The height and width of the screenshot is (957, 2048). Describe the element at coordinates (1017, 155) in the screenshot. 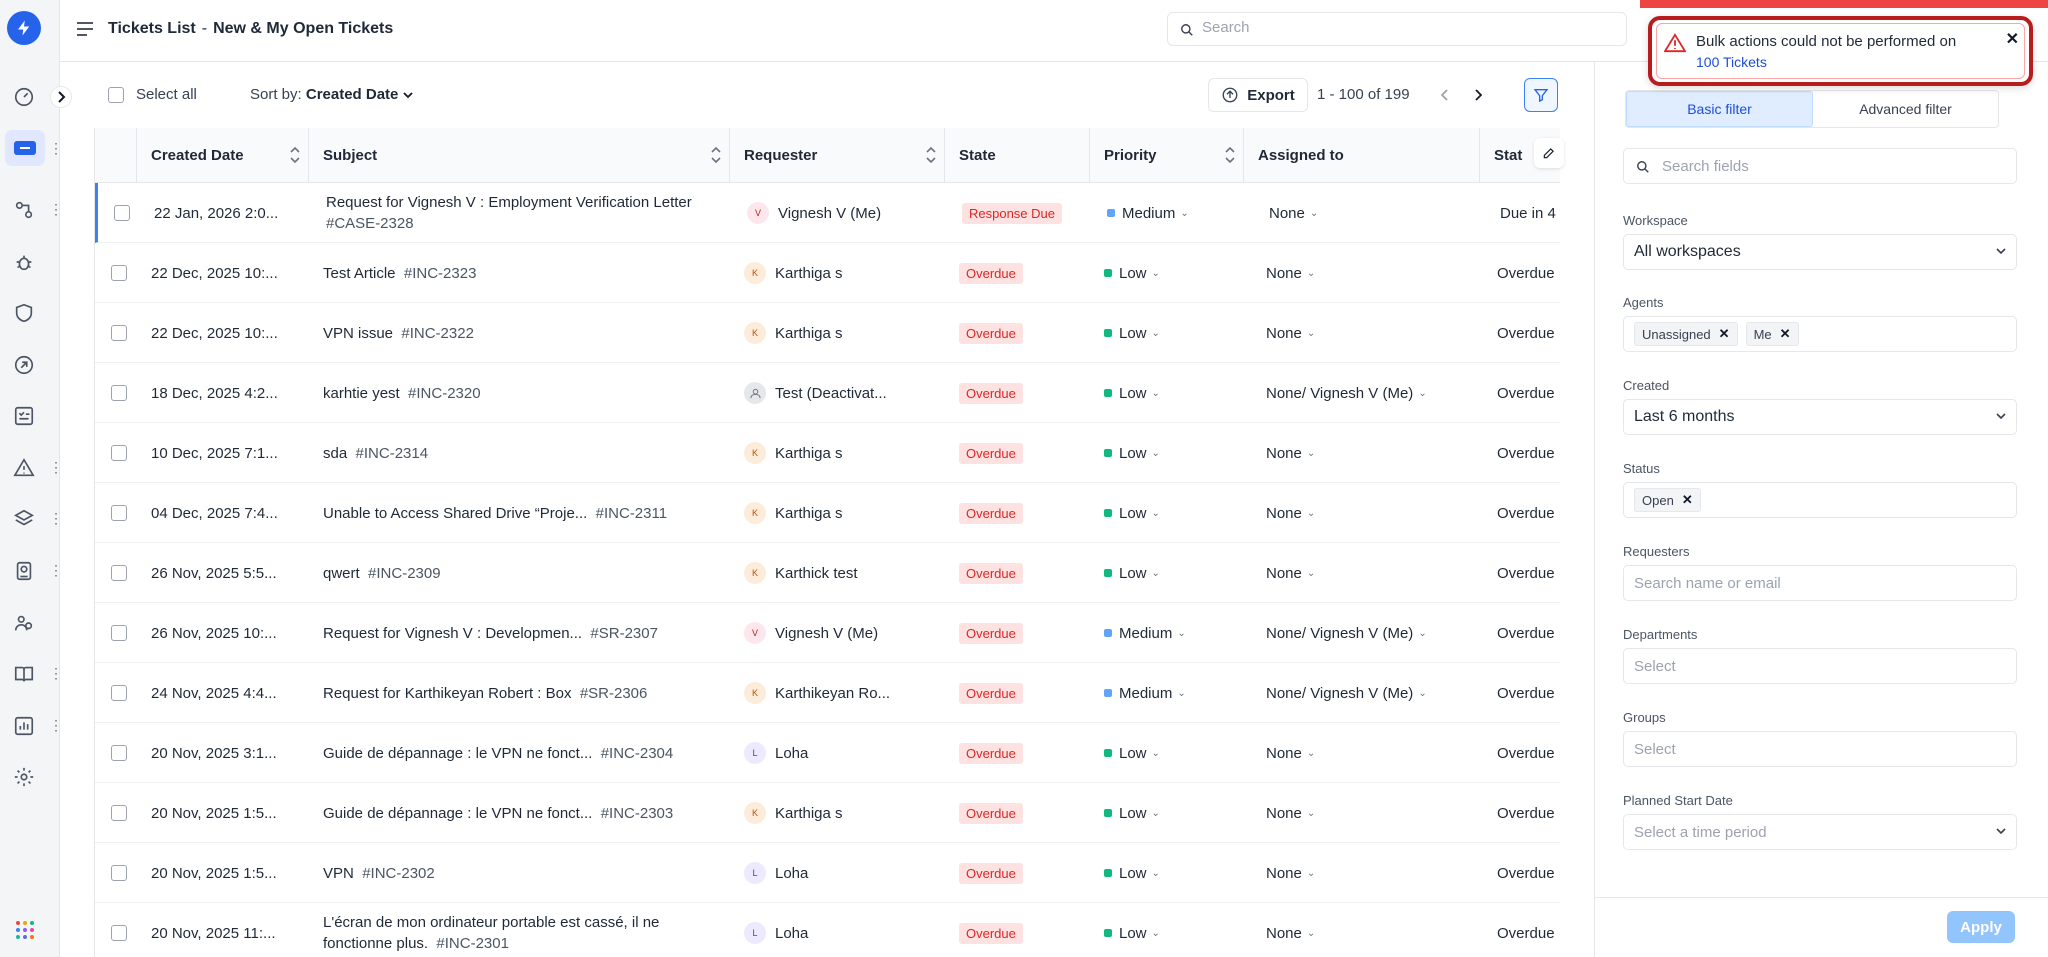

I see `column-state: State` at that location.